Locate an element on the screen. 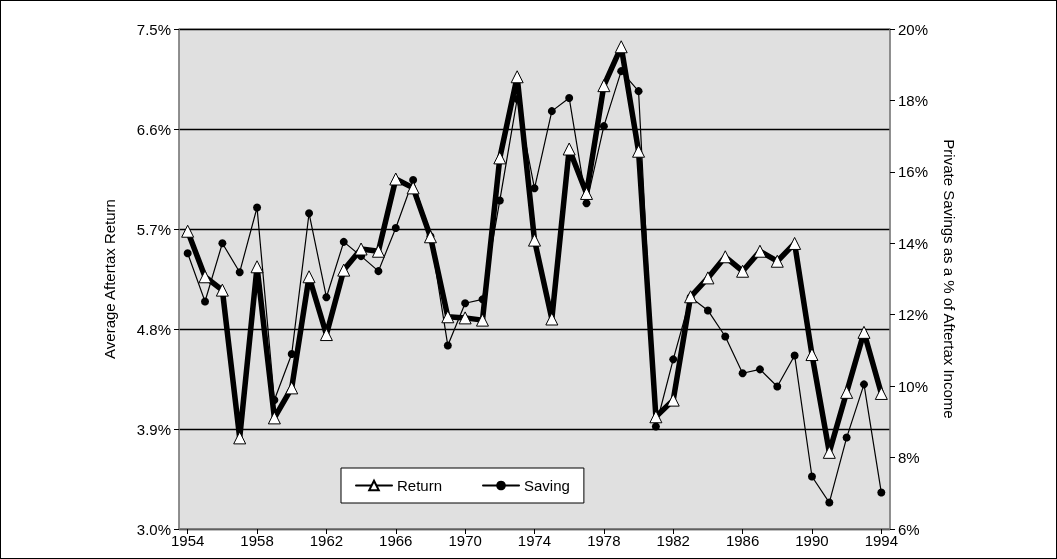  y2-tick-label: 8% is located at coordinates (909, 458).